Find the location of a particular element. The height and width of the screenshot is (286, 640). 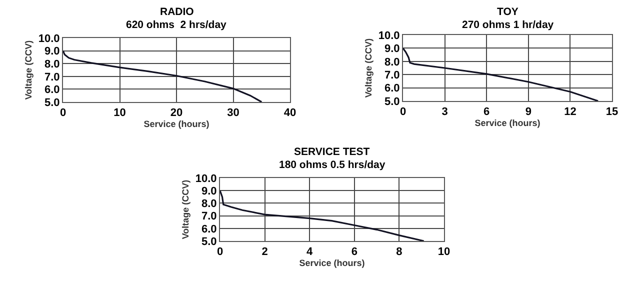

x-tick-label: 20 is located at coordinates (176, 113).